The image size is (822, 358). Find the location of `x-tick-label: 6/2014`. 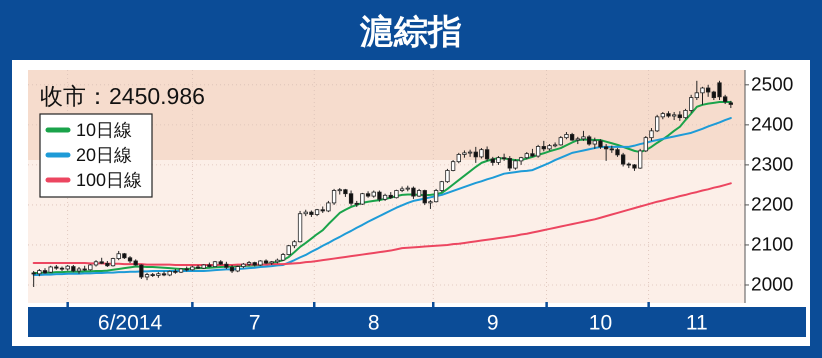

x-tick-label: 6/2014 is located at coordinates (130, 323).